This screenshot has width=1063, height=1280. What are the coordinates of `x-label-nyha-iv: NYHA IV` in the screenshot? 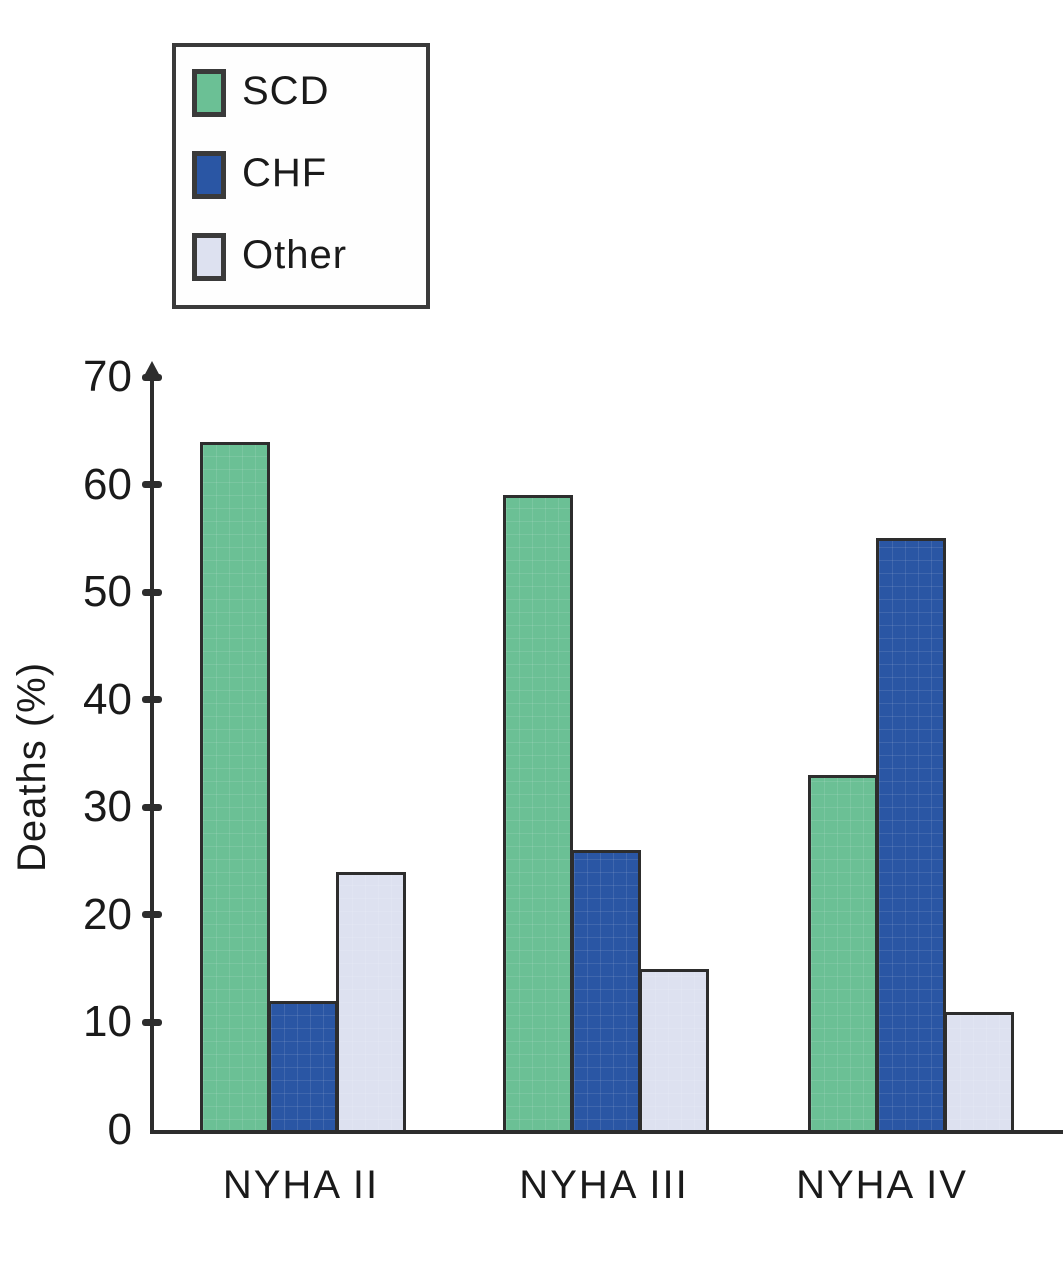 It's located at (882, 1185).